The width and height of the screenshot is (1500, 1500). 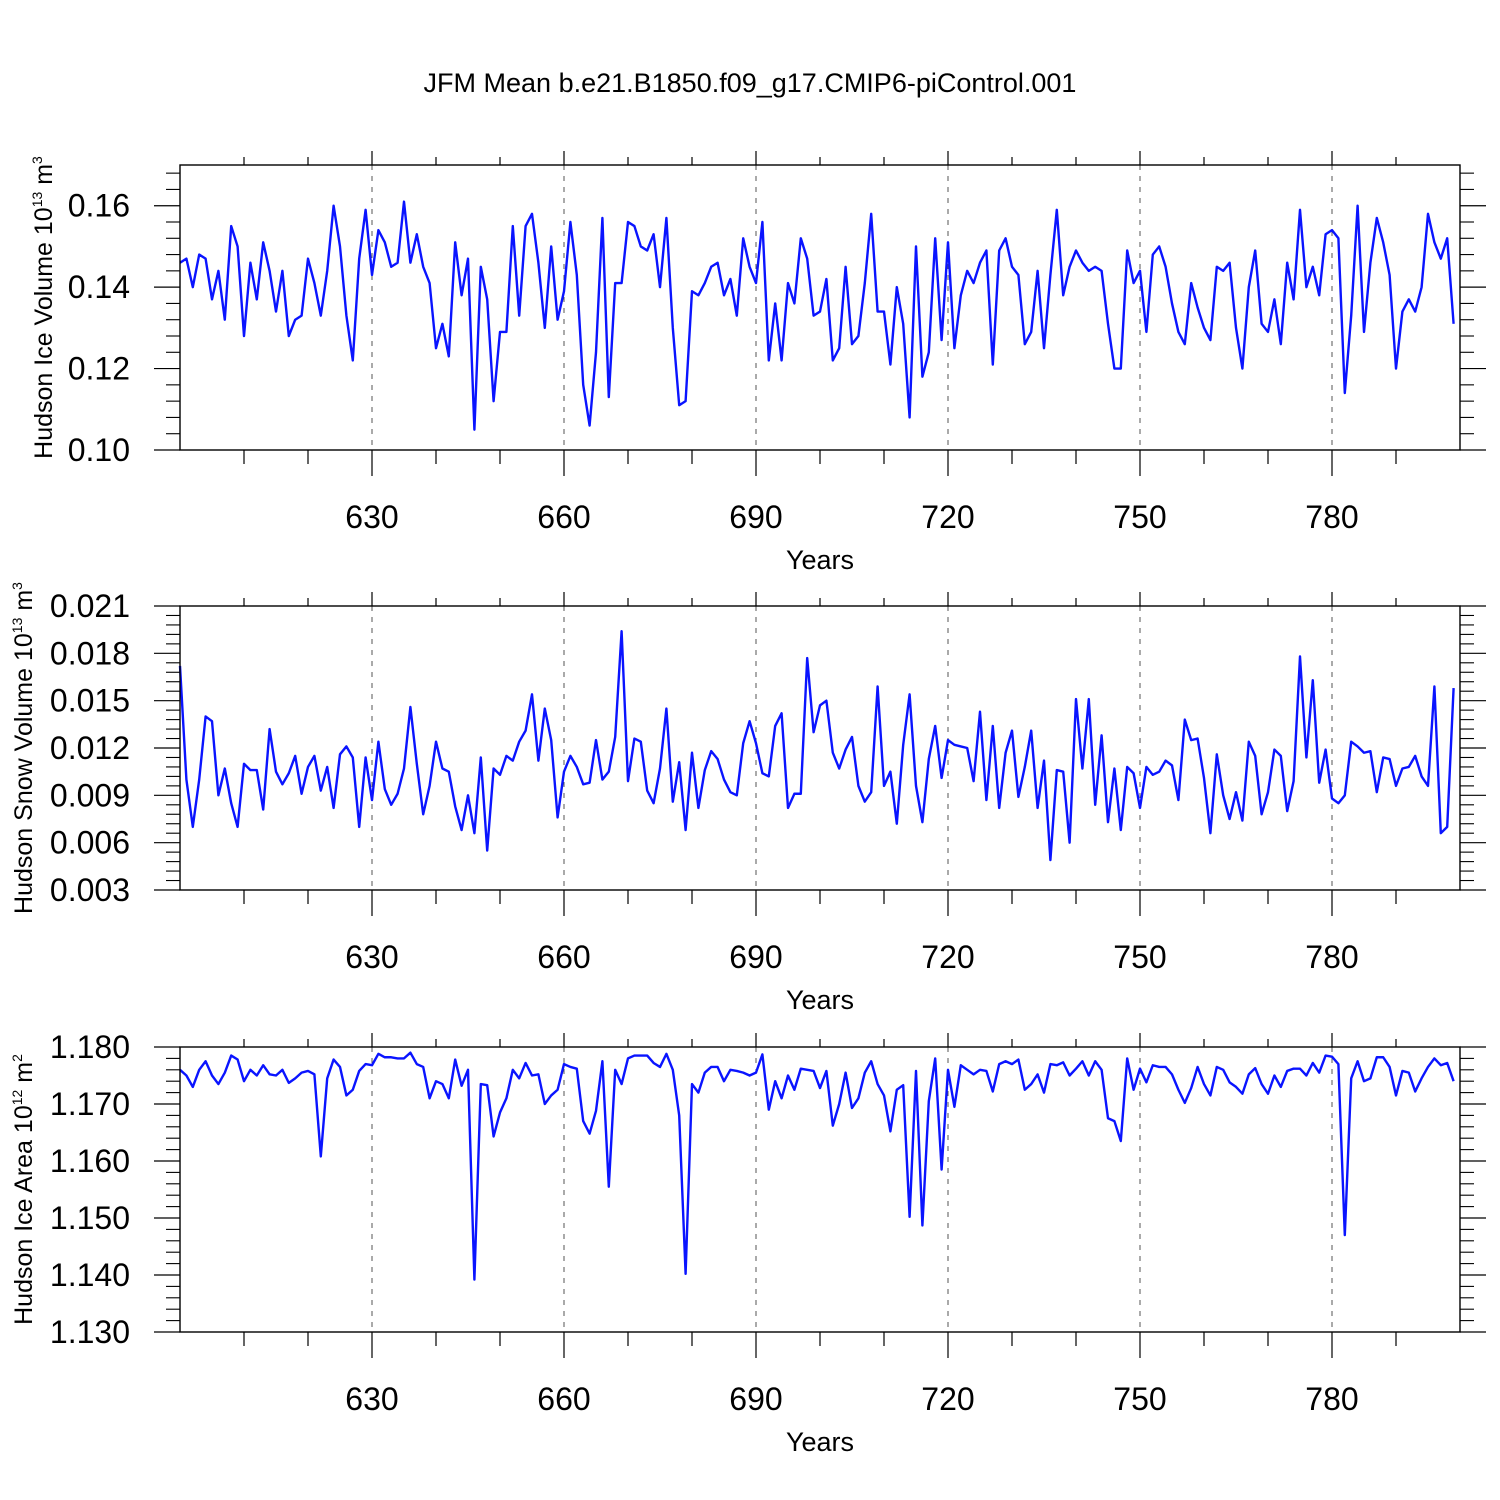 What do you see at coordinates (90, 1161) in the screenshot?
I see `y-tick-label: 1.160` at bounding box center [90, 1161].